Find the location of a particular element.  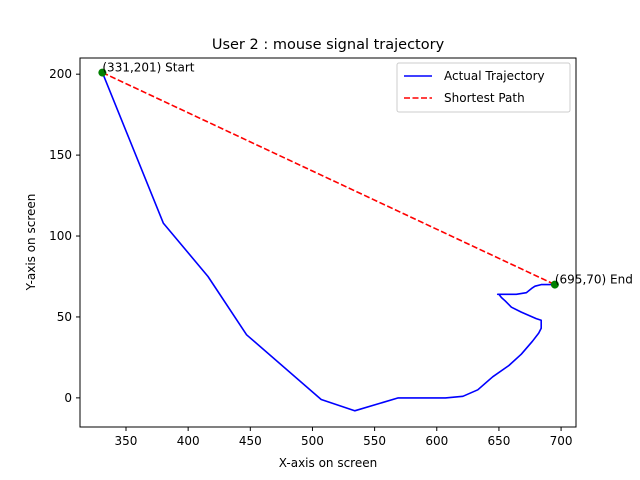

start-annotation: (331,201) Start is located at coordinates (148, 68).